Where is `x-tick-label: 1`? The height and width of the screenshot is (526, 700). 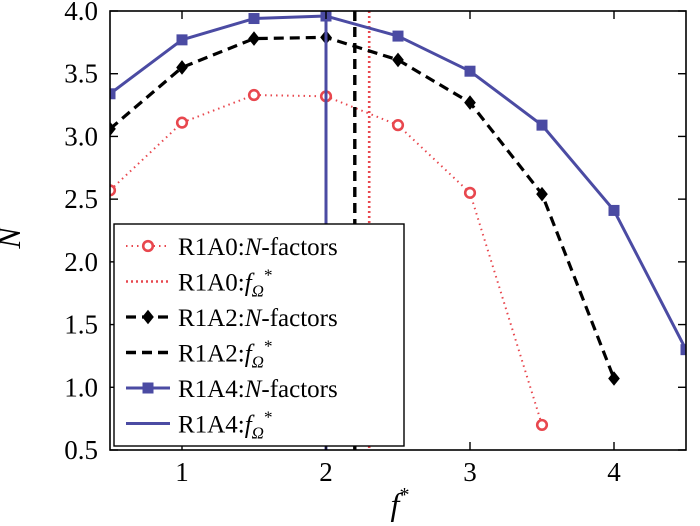
x-tick-label: 1 is located at coordinates (182, 472).